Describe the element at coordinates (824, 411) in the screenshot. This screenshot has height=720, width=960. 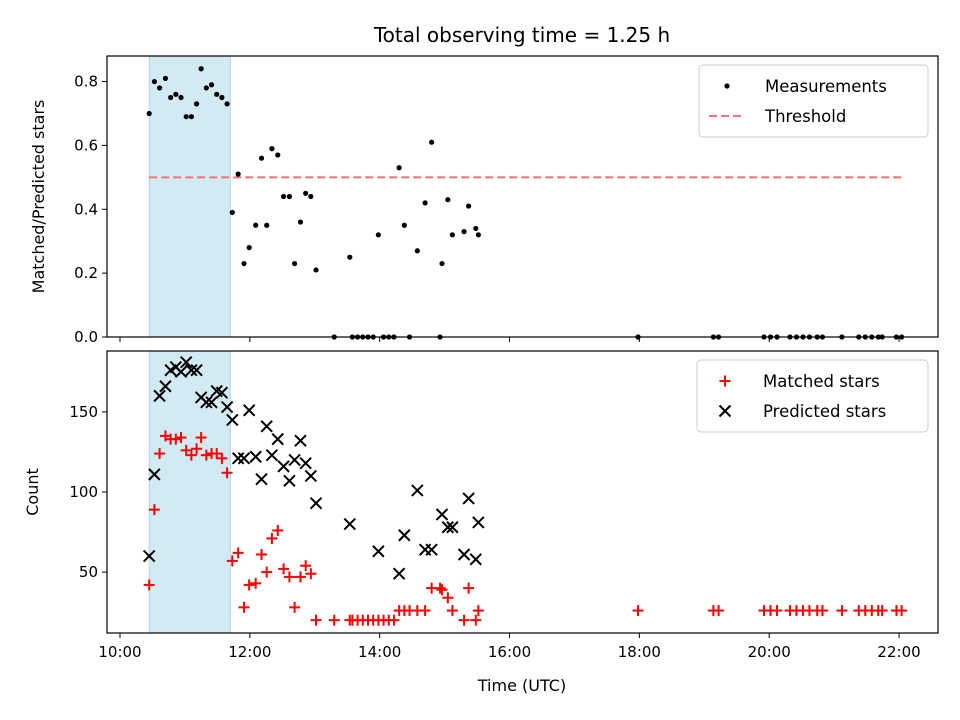
I see `legend-label: Predicted stars` at that location.